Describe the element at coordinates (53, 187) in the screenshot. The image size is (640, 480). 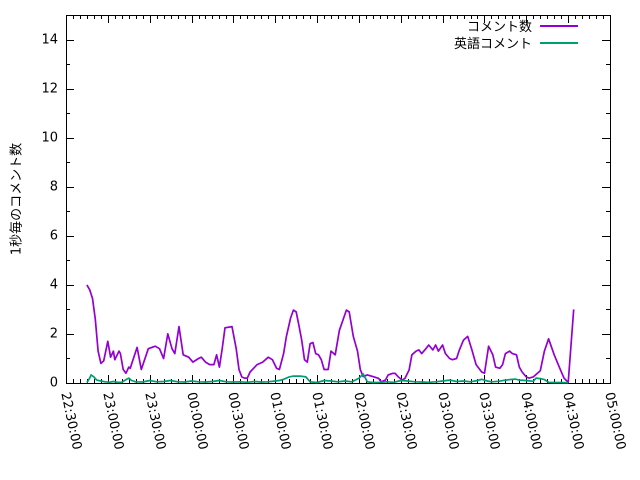
I see `y-tick-label: 8` at that location.